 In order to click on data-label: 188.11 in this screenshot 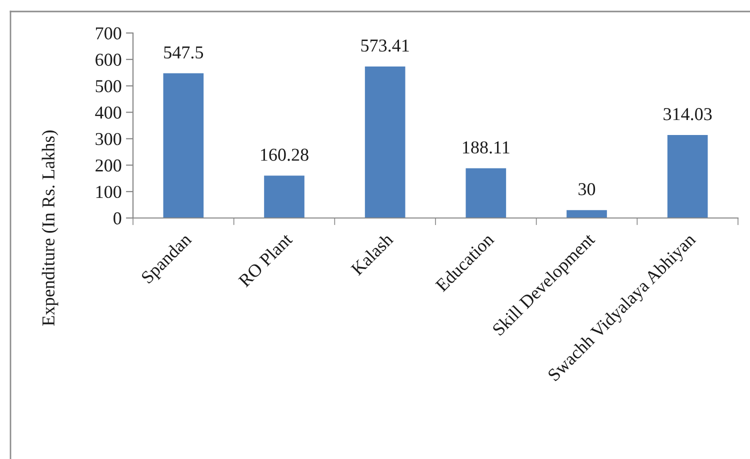, I will do `click(486, 147)`.